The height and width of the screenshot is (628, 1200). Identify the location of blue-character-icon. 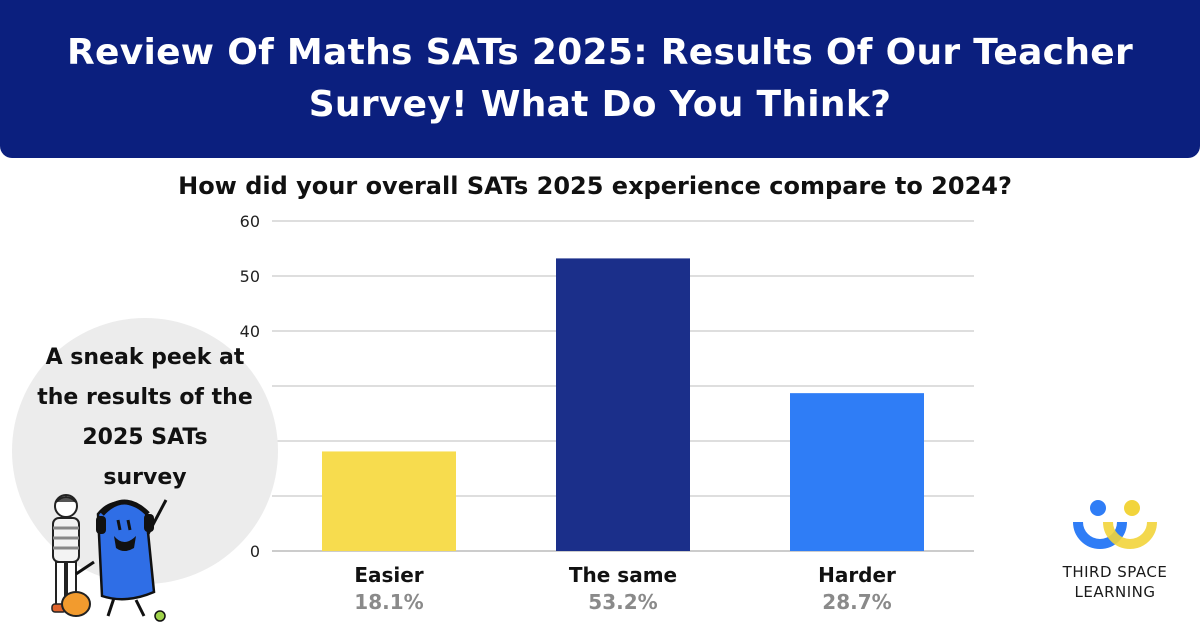
(121, 560).